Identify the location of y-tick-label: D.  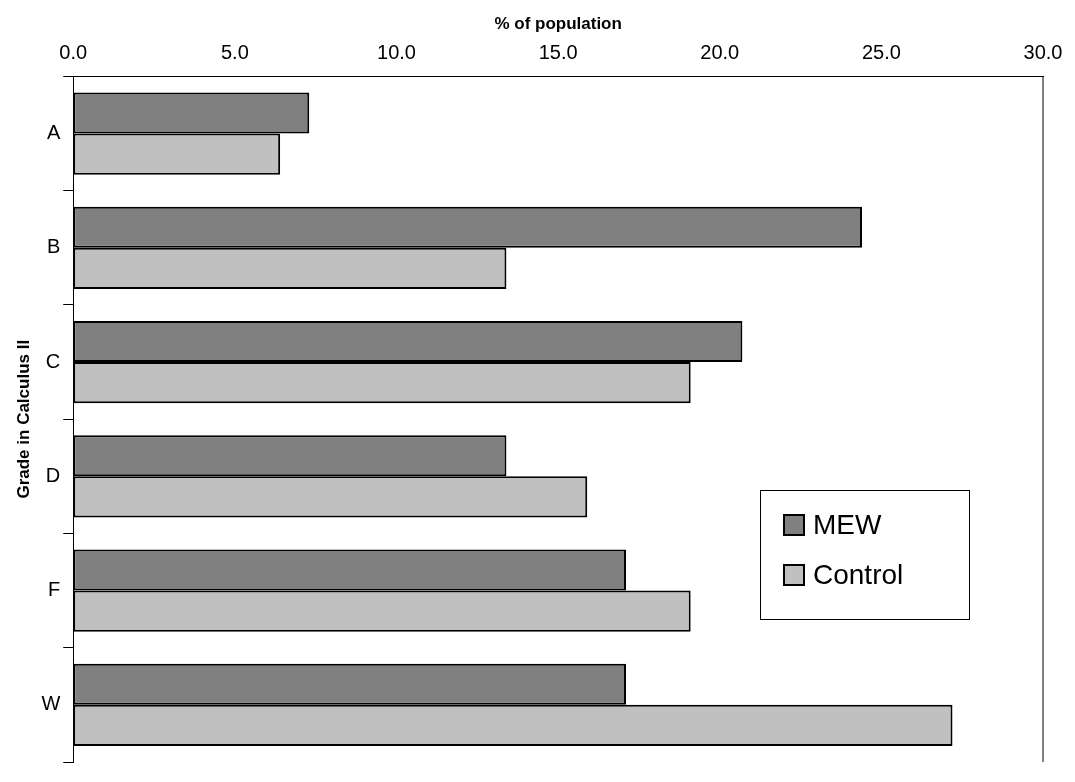
(53, 474).